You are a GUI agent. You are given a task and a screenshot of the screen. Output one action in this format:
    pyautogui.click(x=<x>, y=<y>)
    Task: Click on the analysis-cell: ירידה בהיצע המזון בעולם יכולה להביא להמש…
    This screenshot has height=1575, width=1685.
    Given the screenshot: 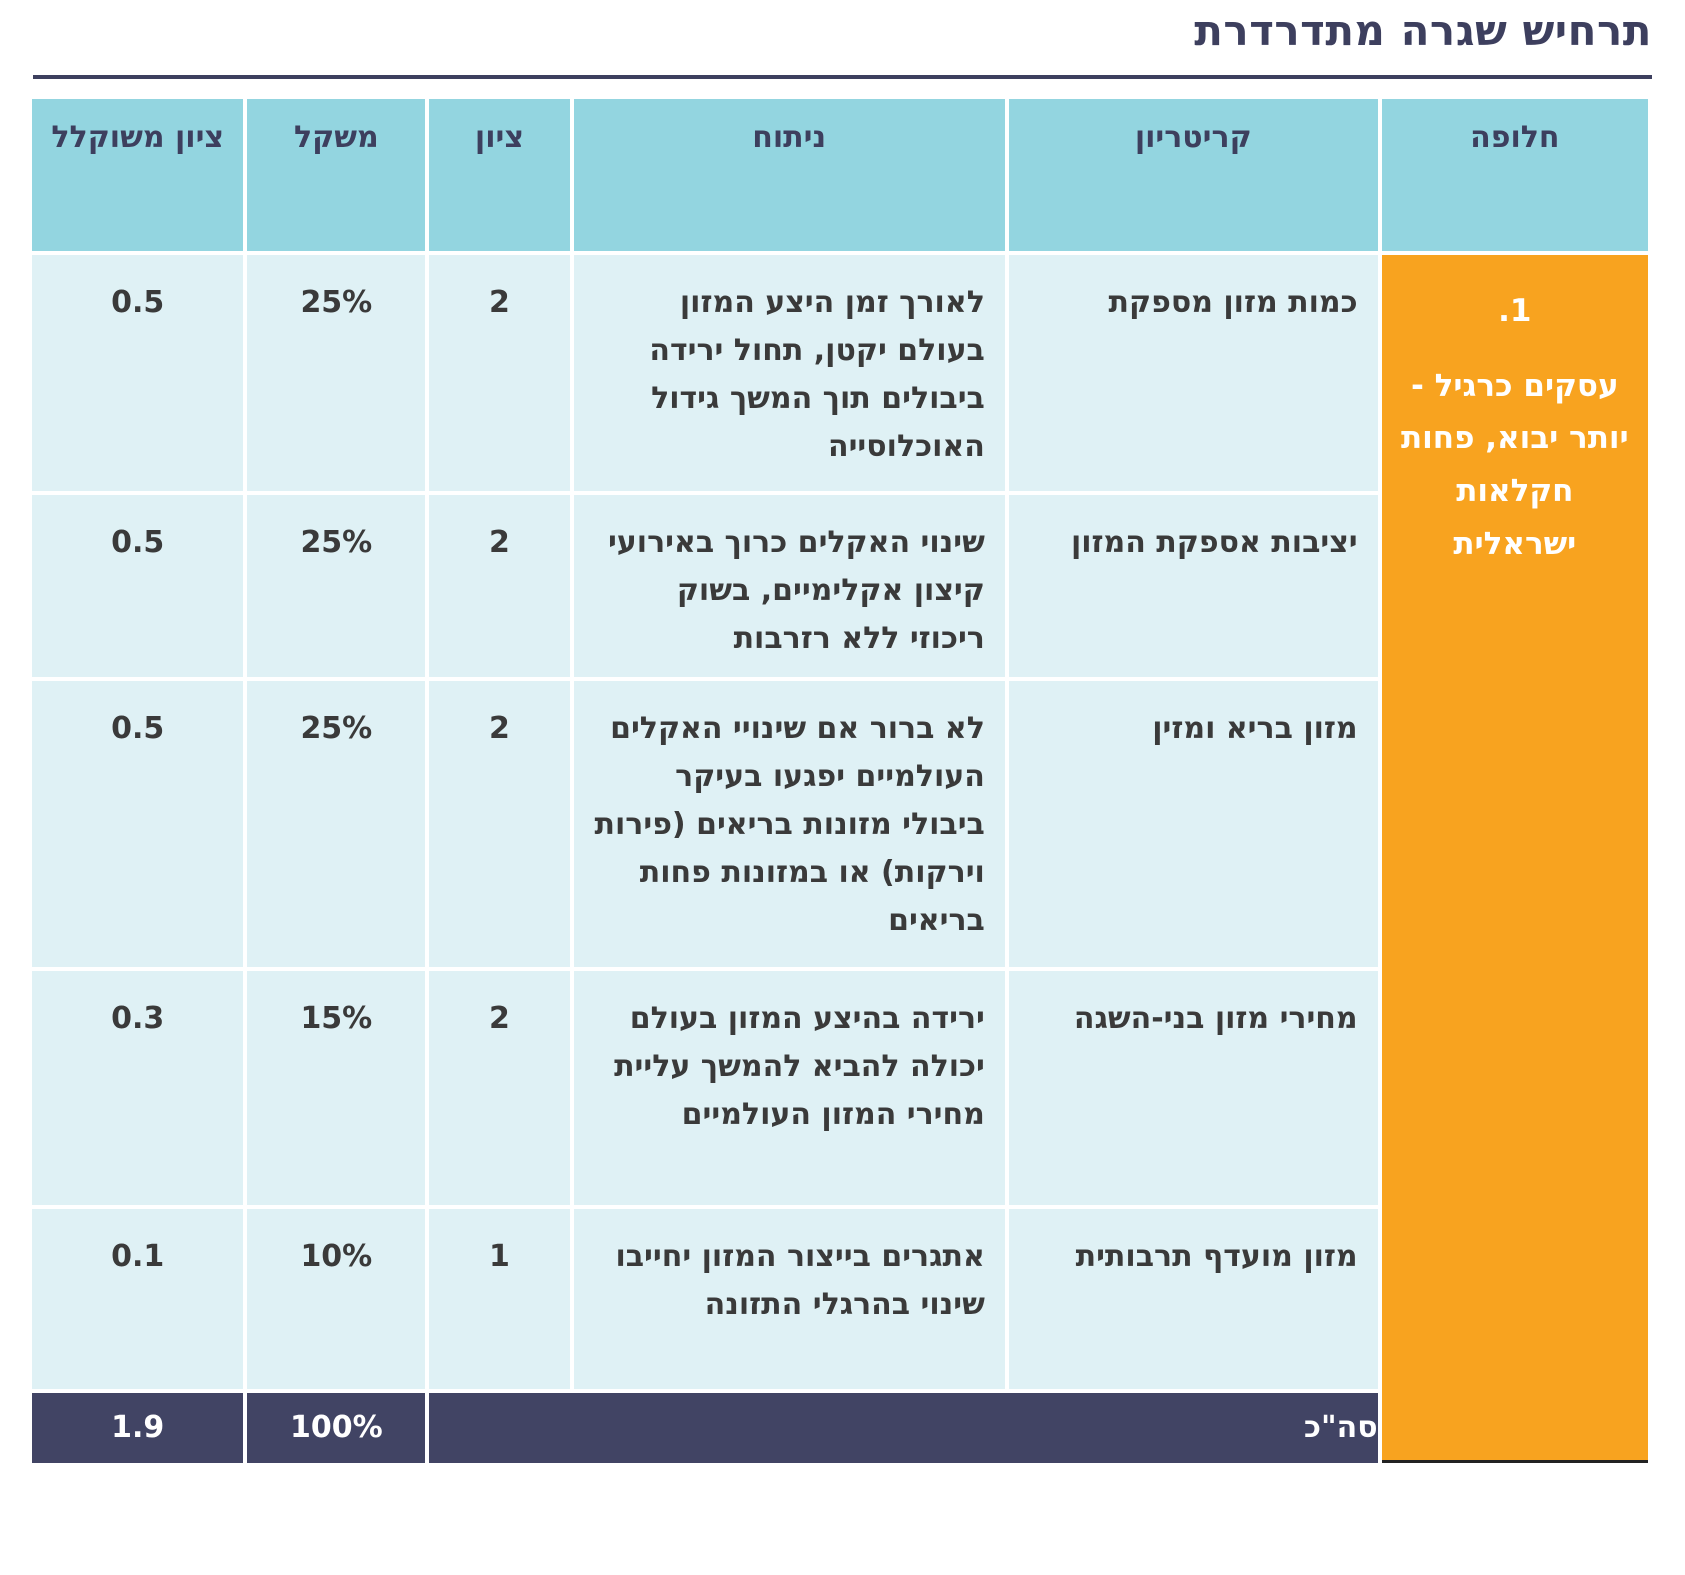 What is the action you would take?
    pyautogui.click(x=789, y=1088)
    